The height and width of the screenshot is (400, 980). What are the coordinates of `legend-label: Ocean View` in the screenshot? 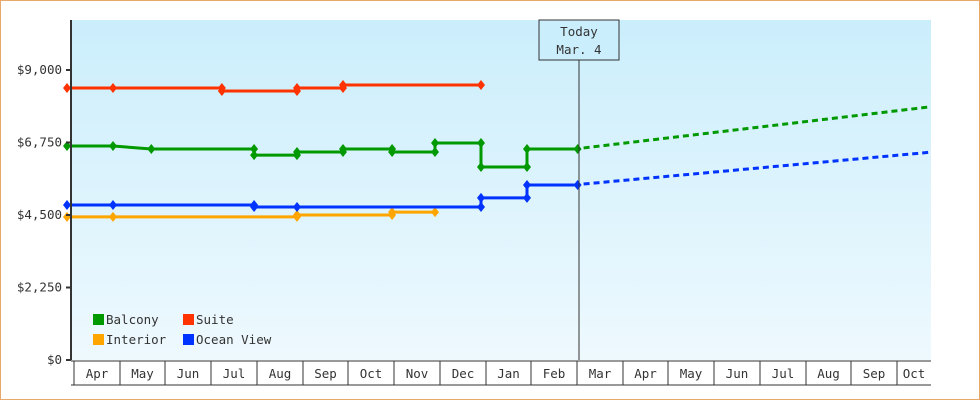 It's located at (234, 339).